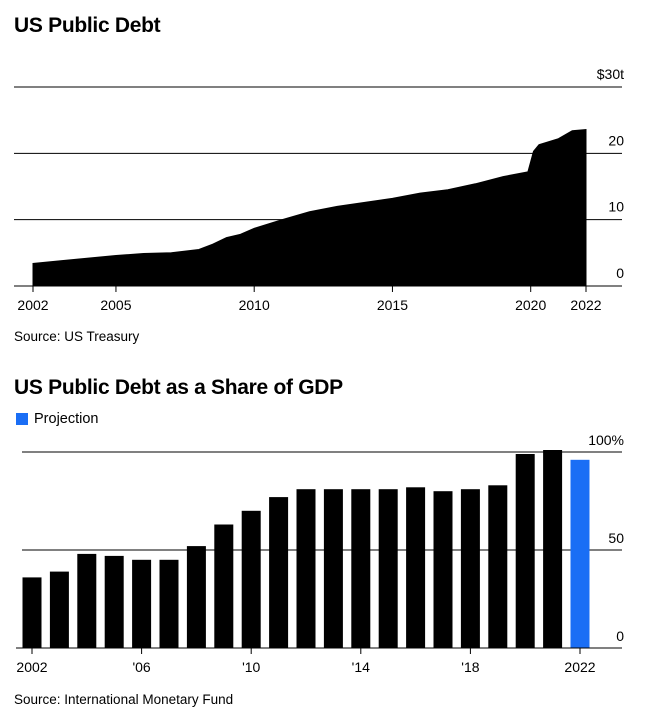 This screenshot has height=721, width=646. I want to click on x-tick-label: 2015, so click(392, 305).